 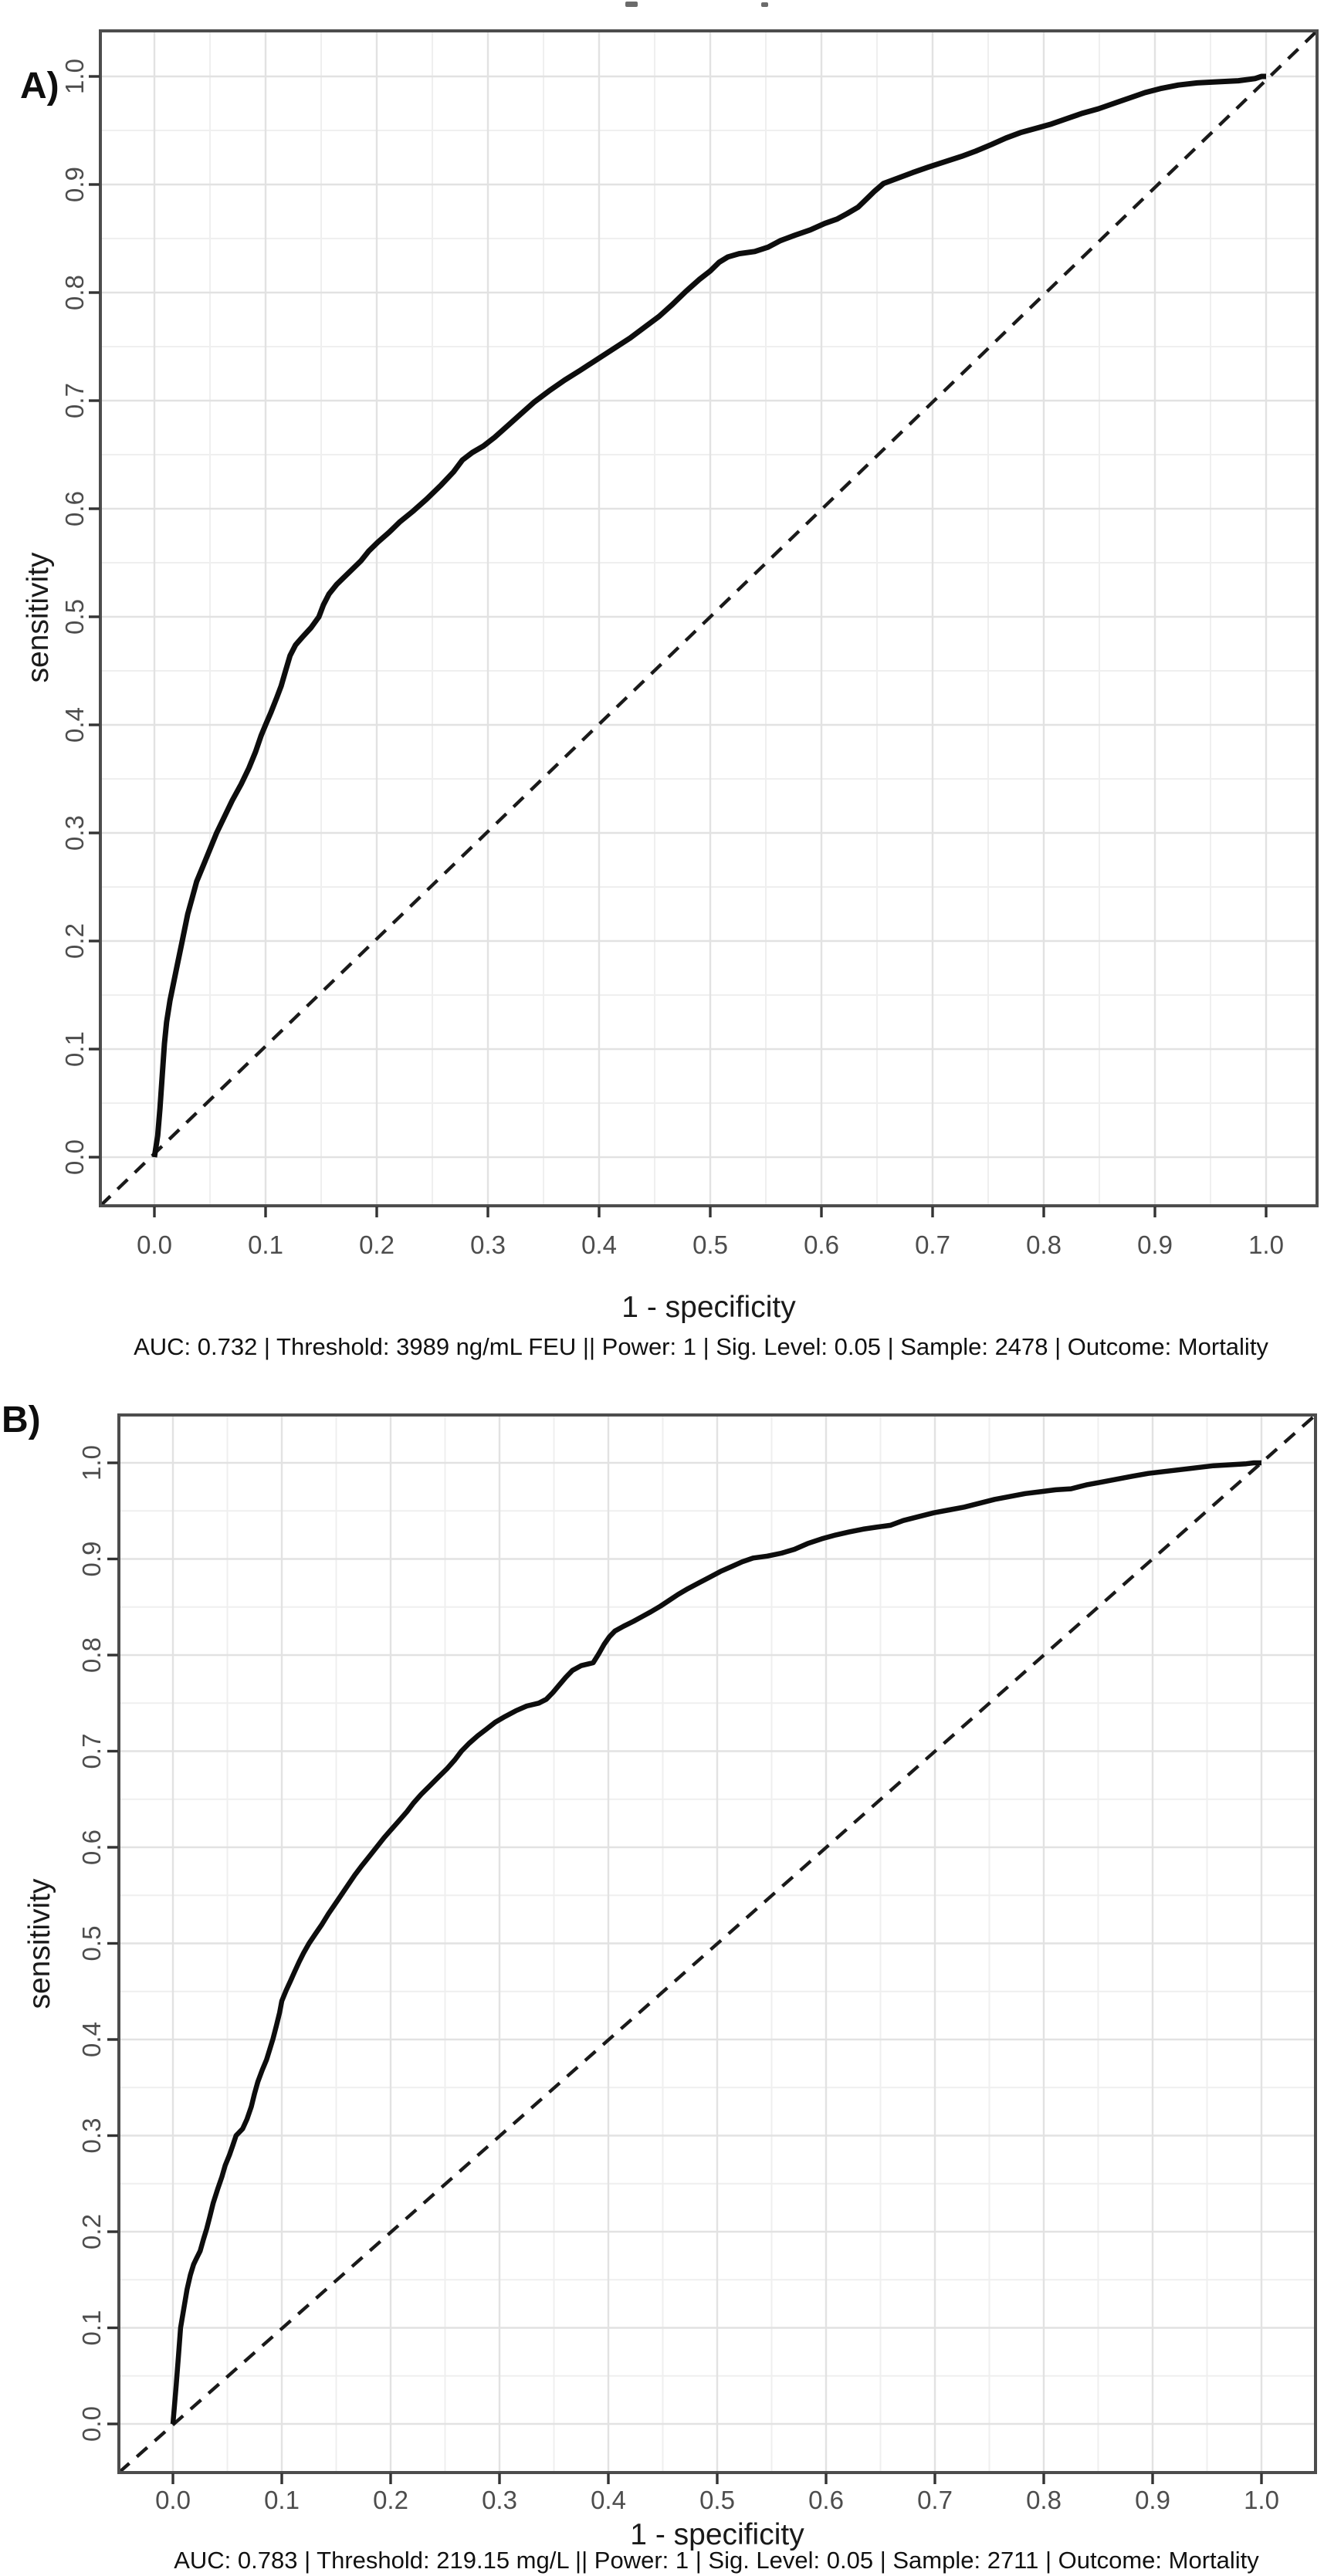 I want to click on panel-label-b: B), so click(x=21, y=1420).